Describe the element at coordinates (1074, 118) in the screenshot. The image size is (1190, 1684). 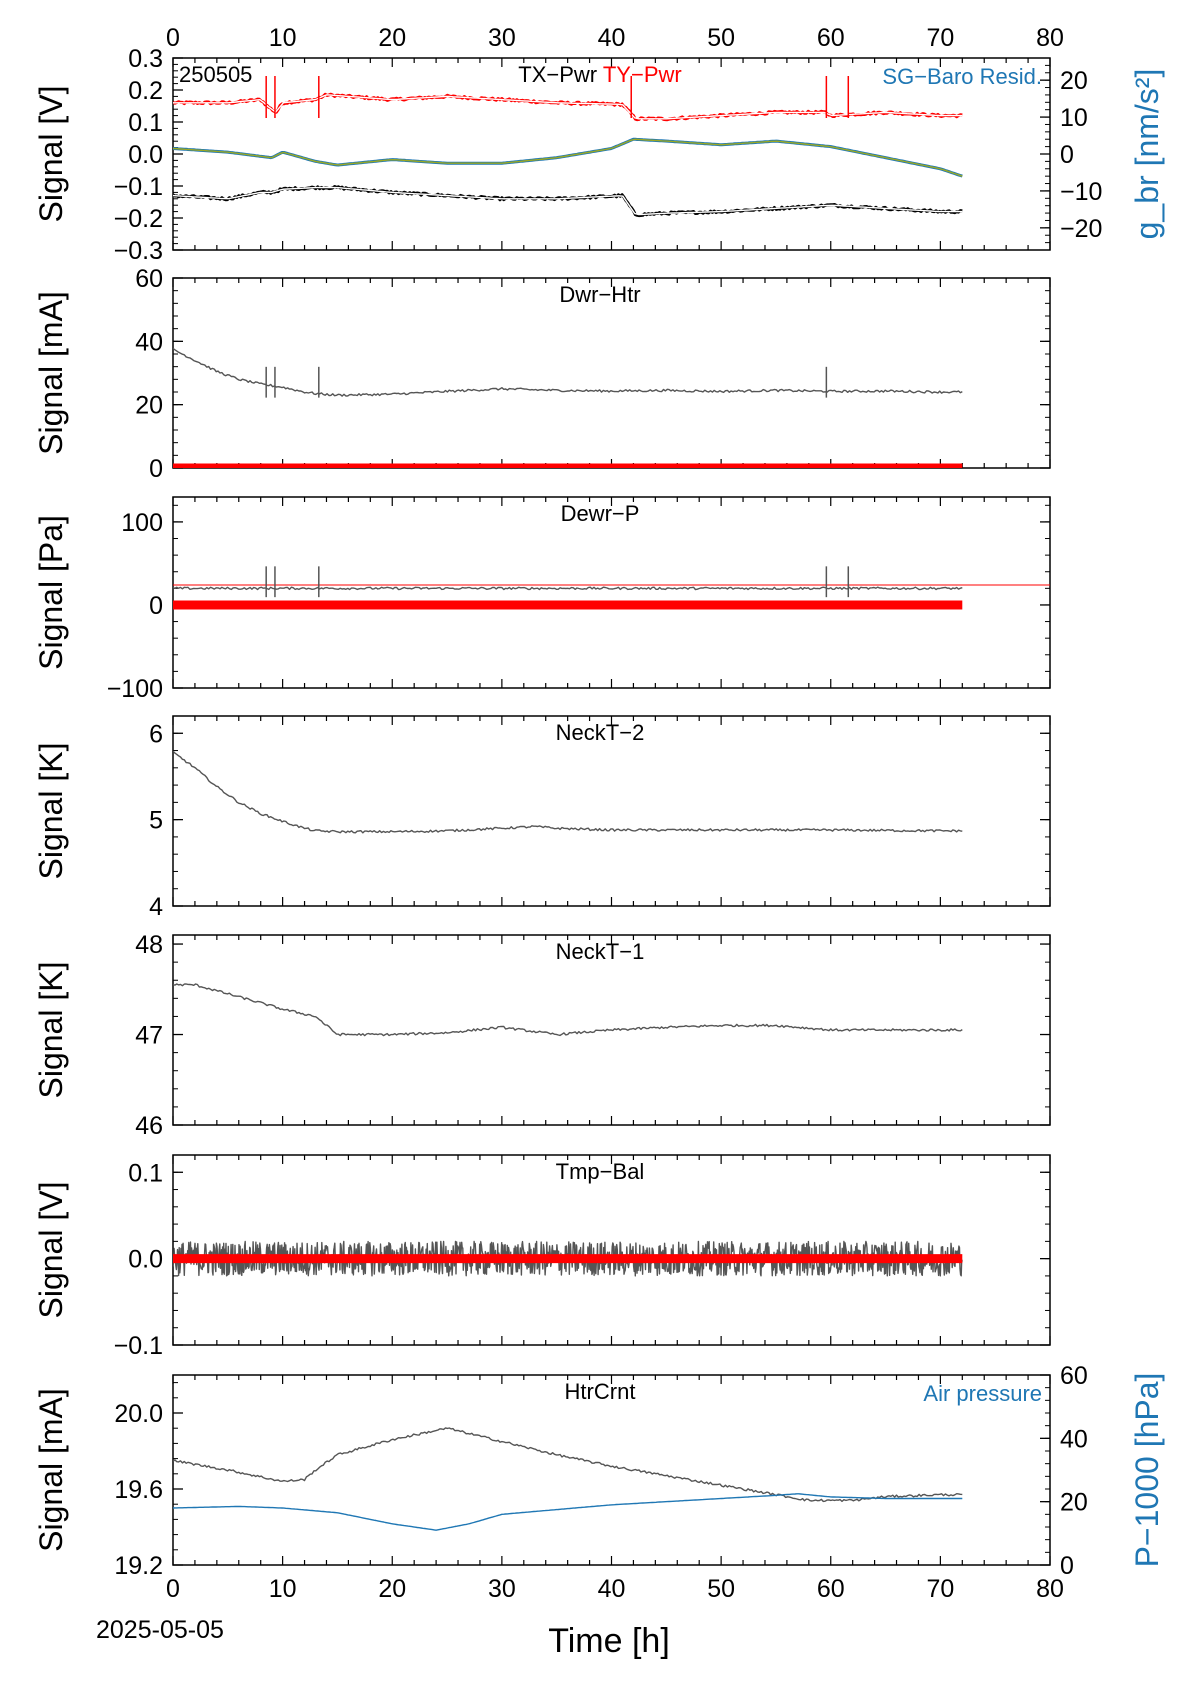
I see `y2-tick-label: 10` at that location.